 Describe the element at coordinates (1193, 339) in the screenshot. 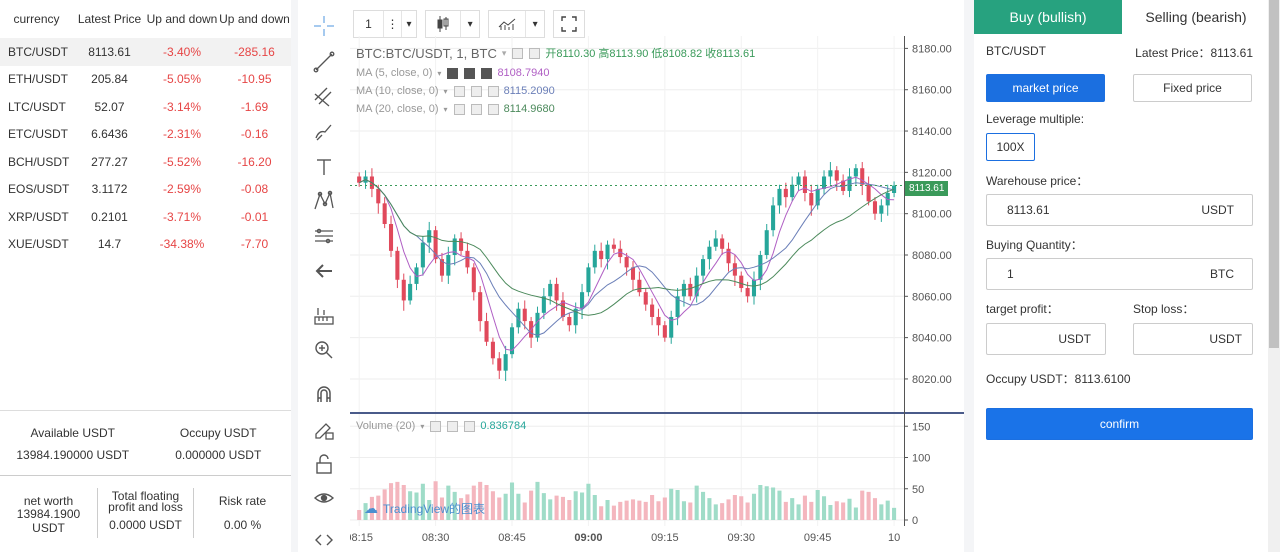

I see `stop-loss-field: USDT` at that location.